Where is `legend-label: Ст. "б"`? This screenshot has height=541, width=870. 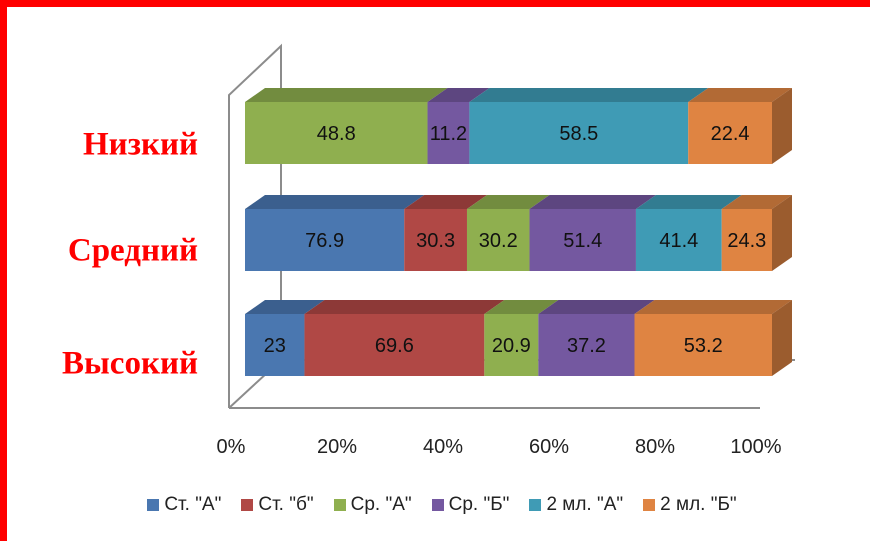
legend-label: Ст. "б" is located at coordinates (286, 504).